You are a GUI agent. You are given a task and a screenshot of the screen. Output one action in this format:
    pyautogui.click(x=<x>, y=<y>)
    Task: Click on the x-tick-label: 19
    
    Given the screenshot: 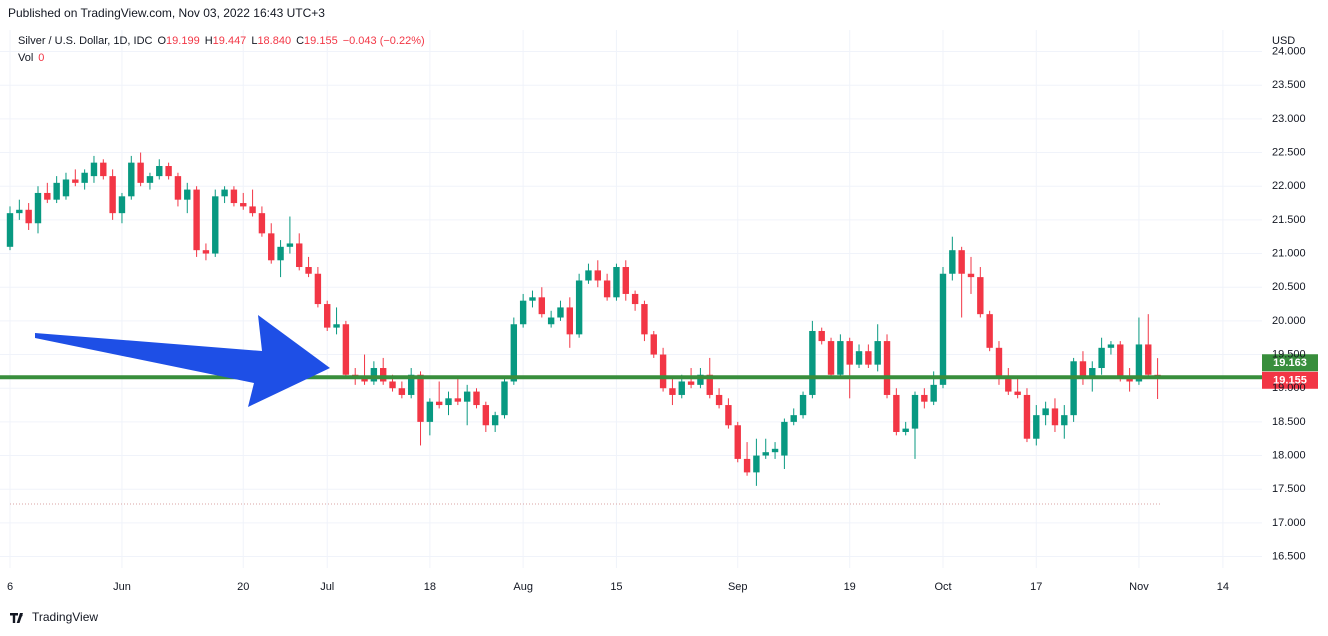 What is the action you would take?
    pyautogui.click(x=850, y=587)
    